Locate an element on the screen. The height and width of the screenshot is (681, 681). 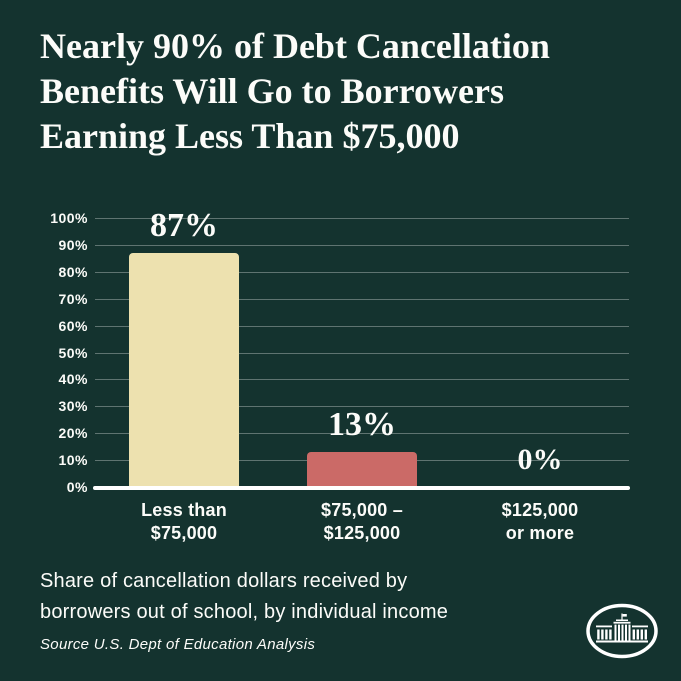
gridline-70% is located at coordinates (362, 299).